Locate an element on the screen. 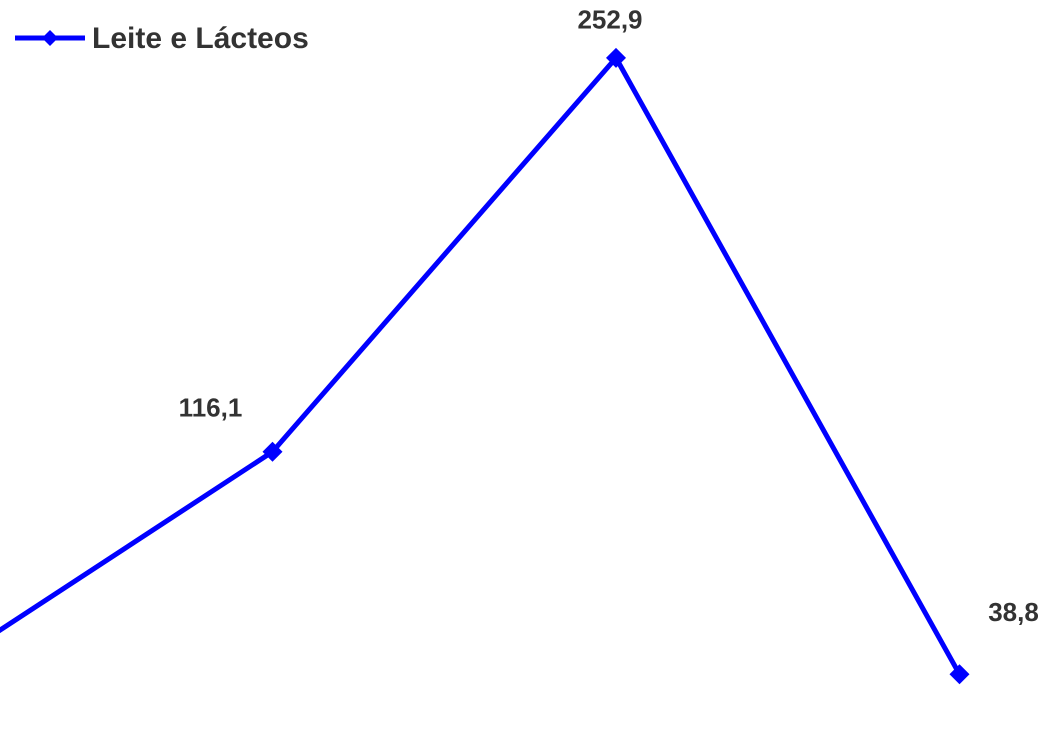  legend-marker is located at coordinates (50, 38).